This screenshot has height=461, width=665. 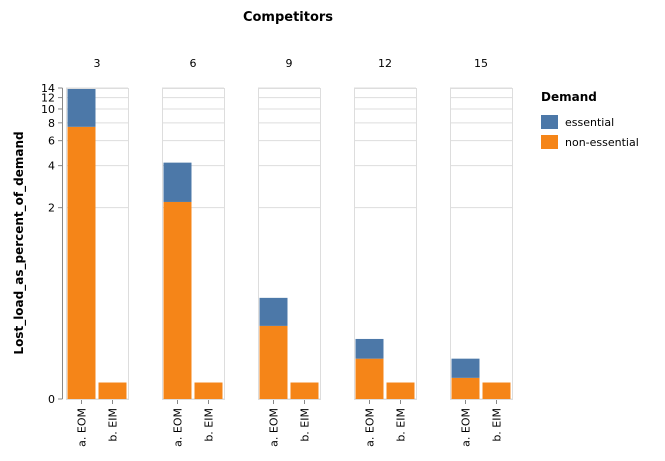 I want to click on facet-label: 12, so click(x=385, y=63).